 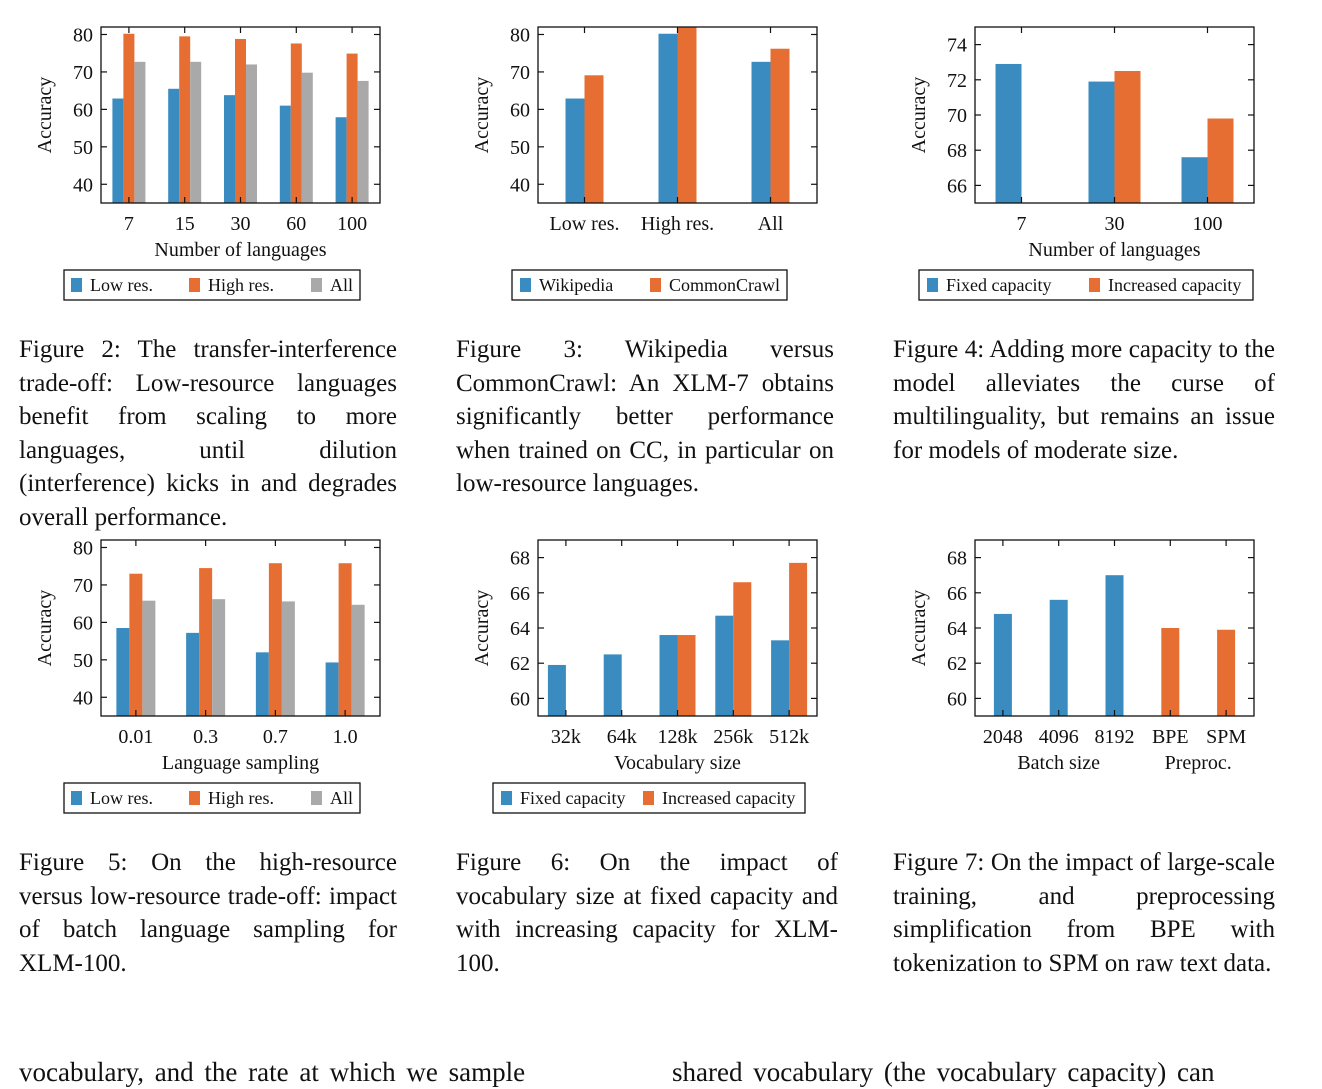 I want to click on bar-low-res--100, so click(x=341, y=160).